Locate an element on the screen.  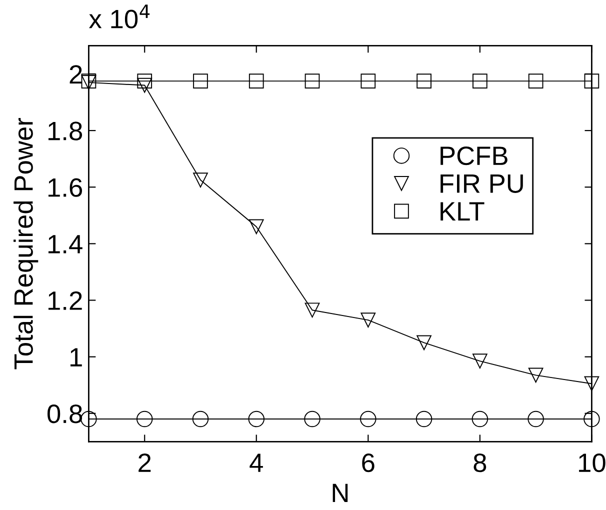
y-tick-label: 1 is located at coordinates (76, 357).